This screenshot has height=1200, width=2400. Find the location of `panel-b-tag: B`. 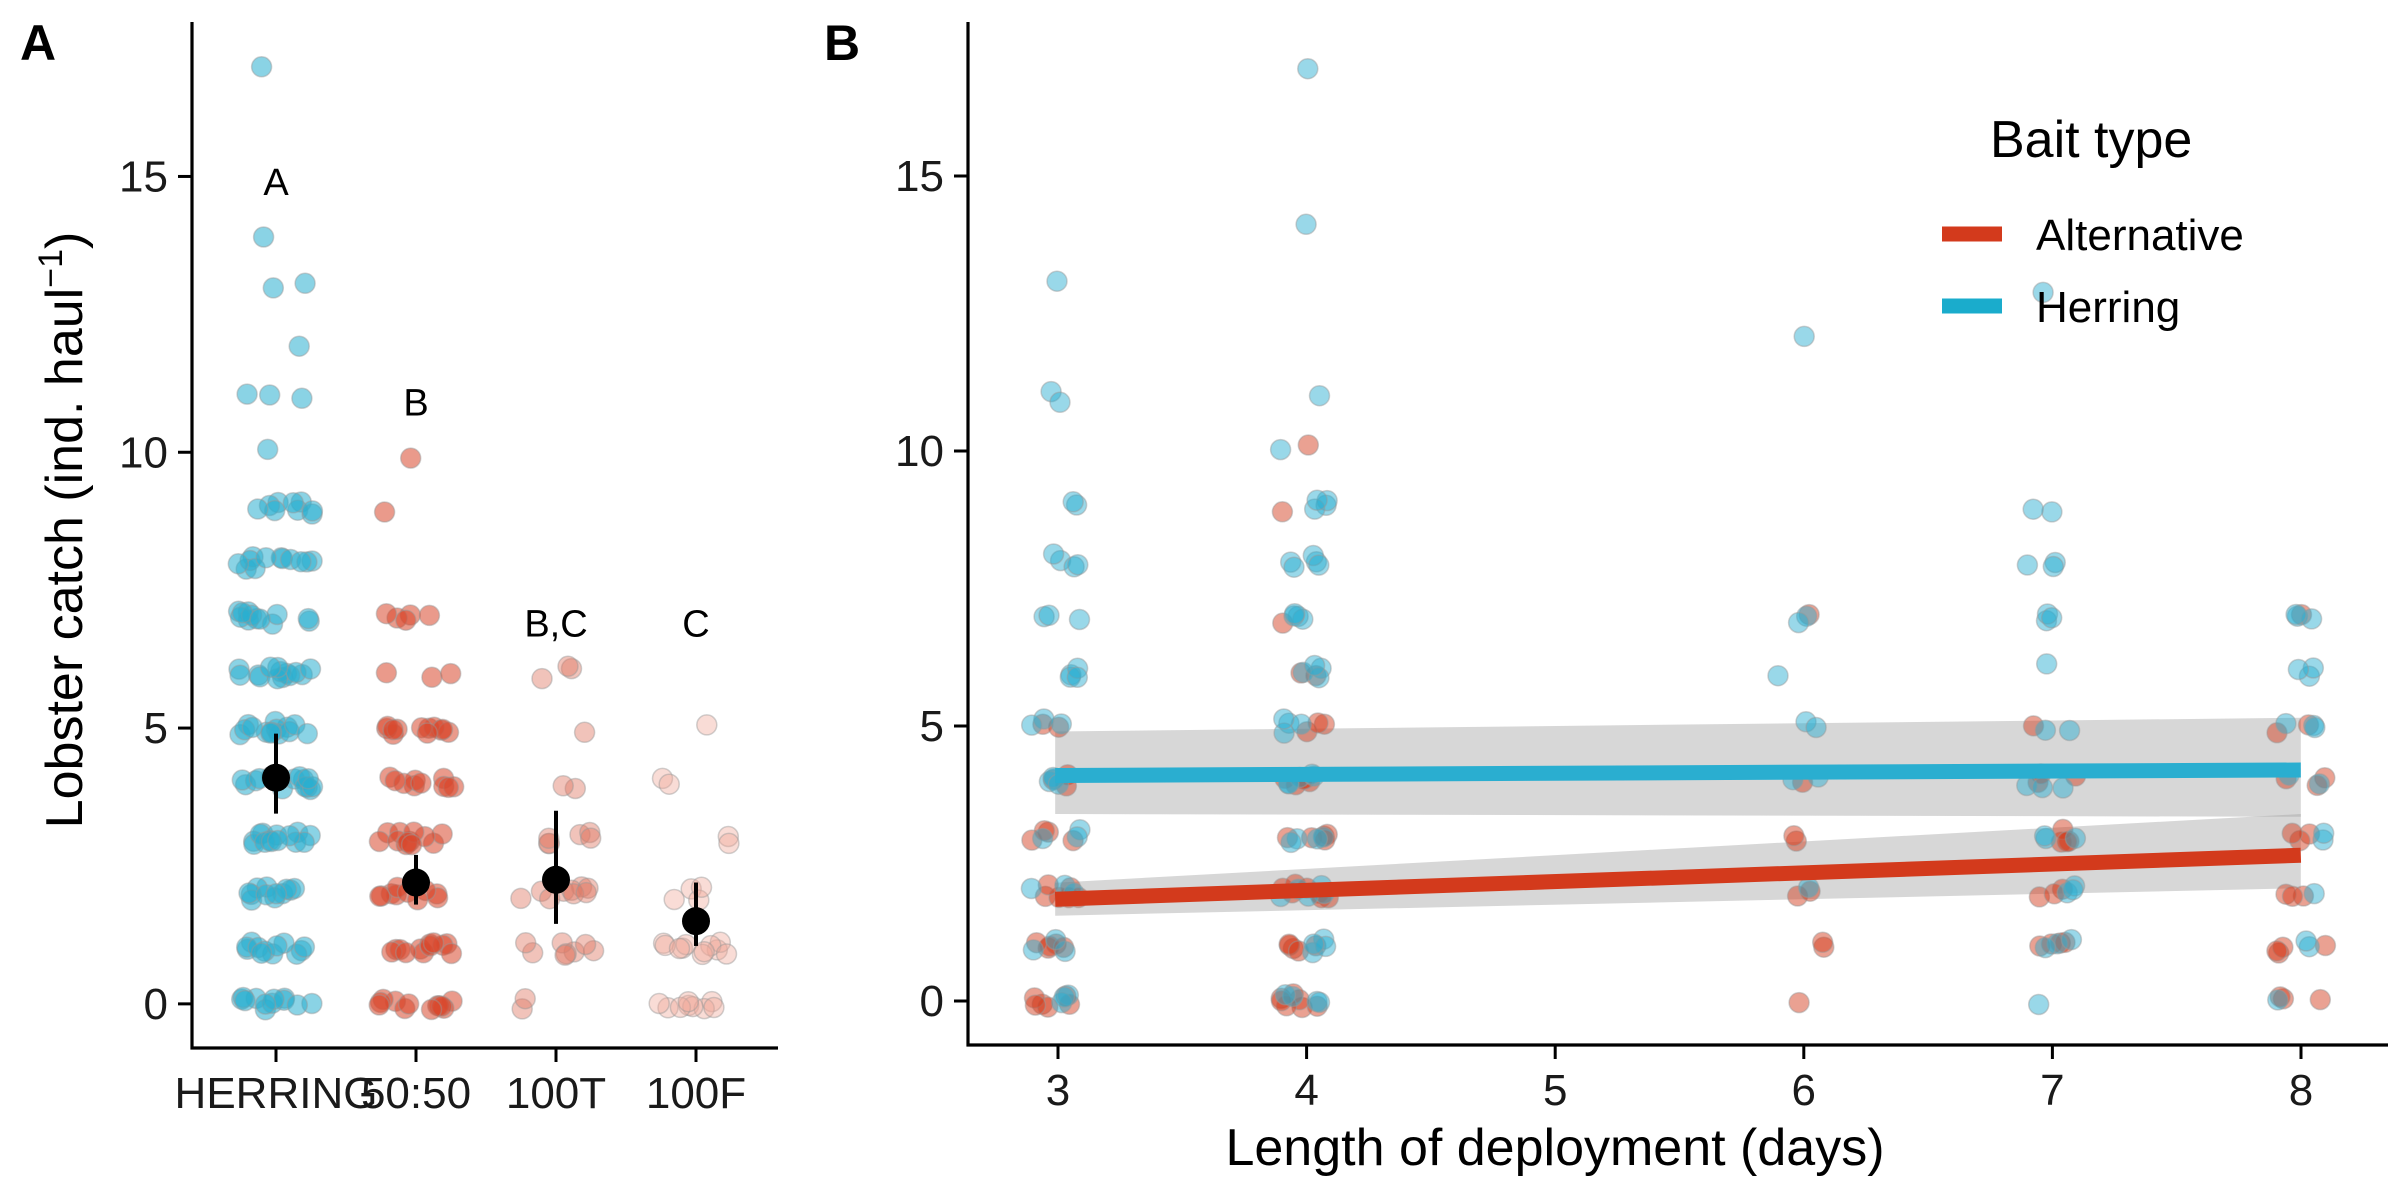

panel-b-tag: B is located at coordinates (842, 43).